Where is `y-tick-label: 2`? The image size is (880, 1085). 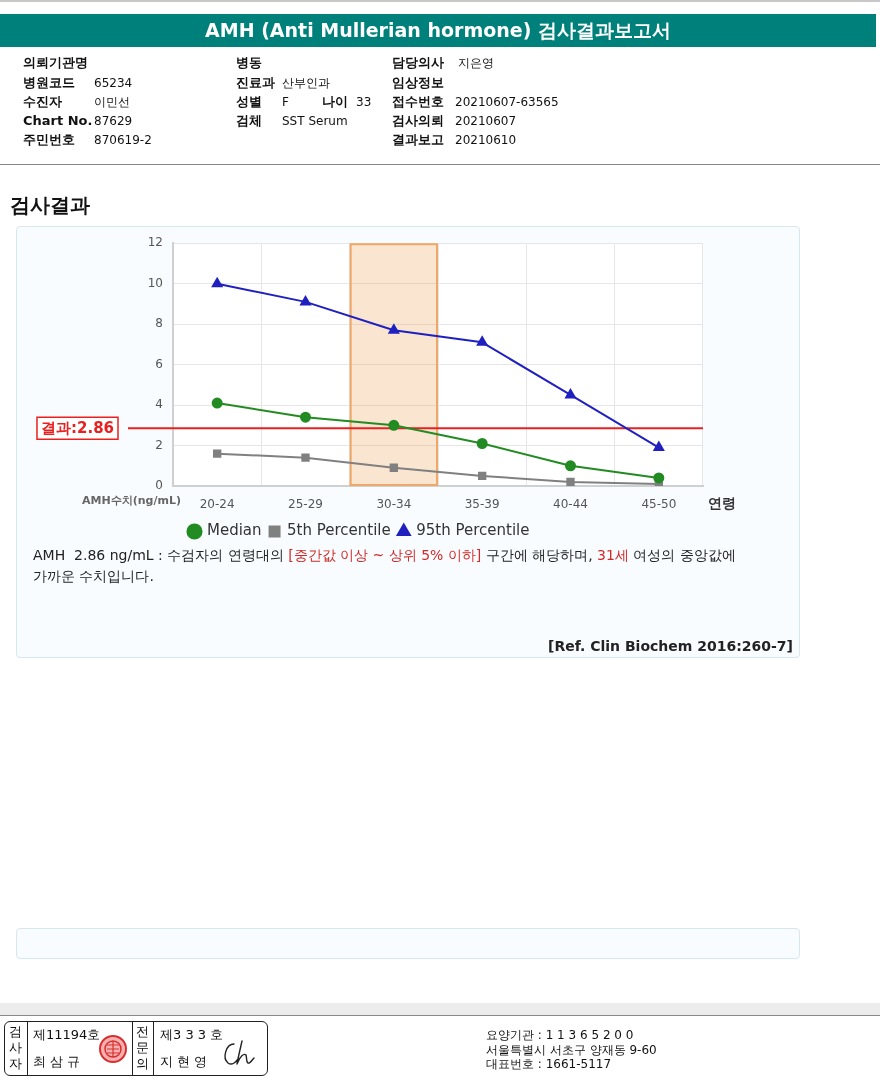 y-tick-label: 2 is located at coordinates (159, 444).